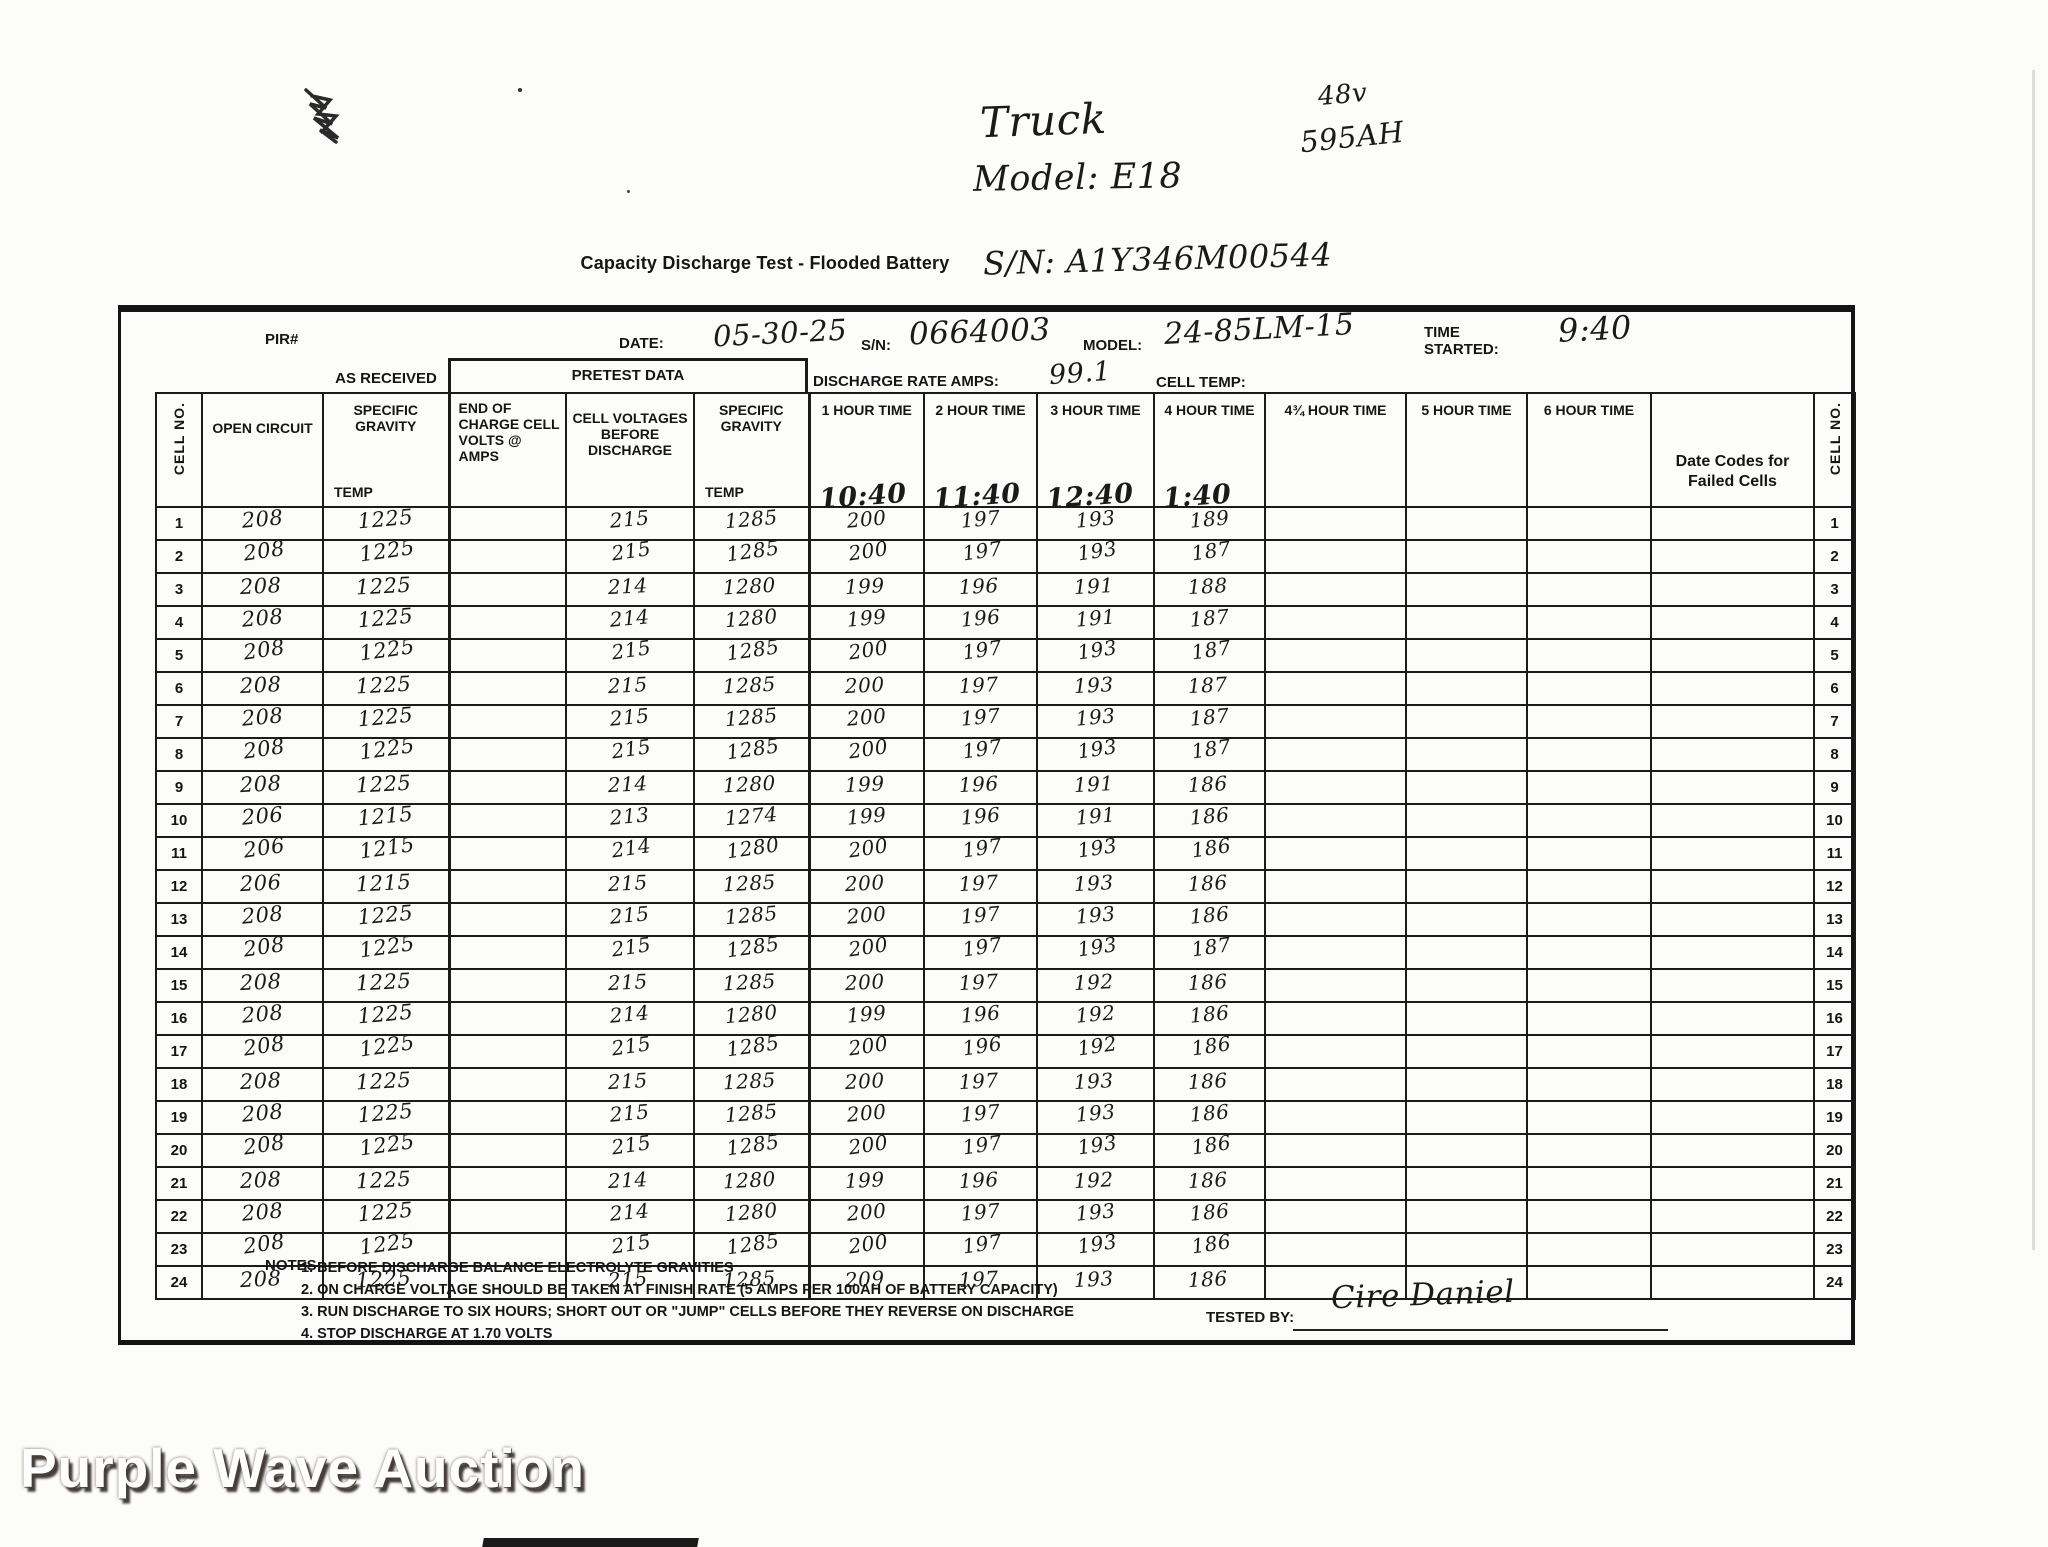 The height and width of the screenshot is (1547, 2048). I want to click on pretest-data-label: PRETEST DATA, so click(628, 375).